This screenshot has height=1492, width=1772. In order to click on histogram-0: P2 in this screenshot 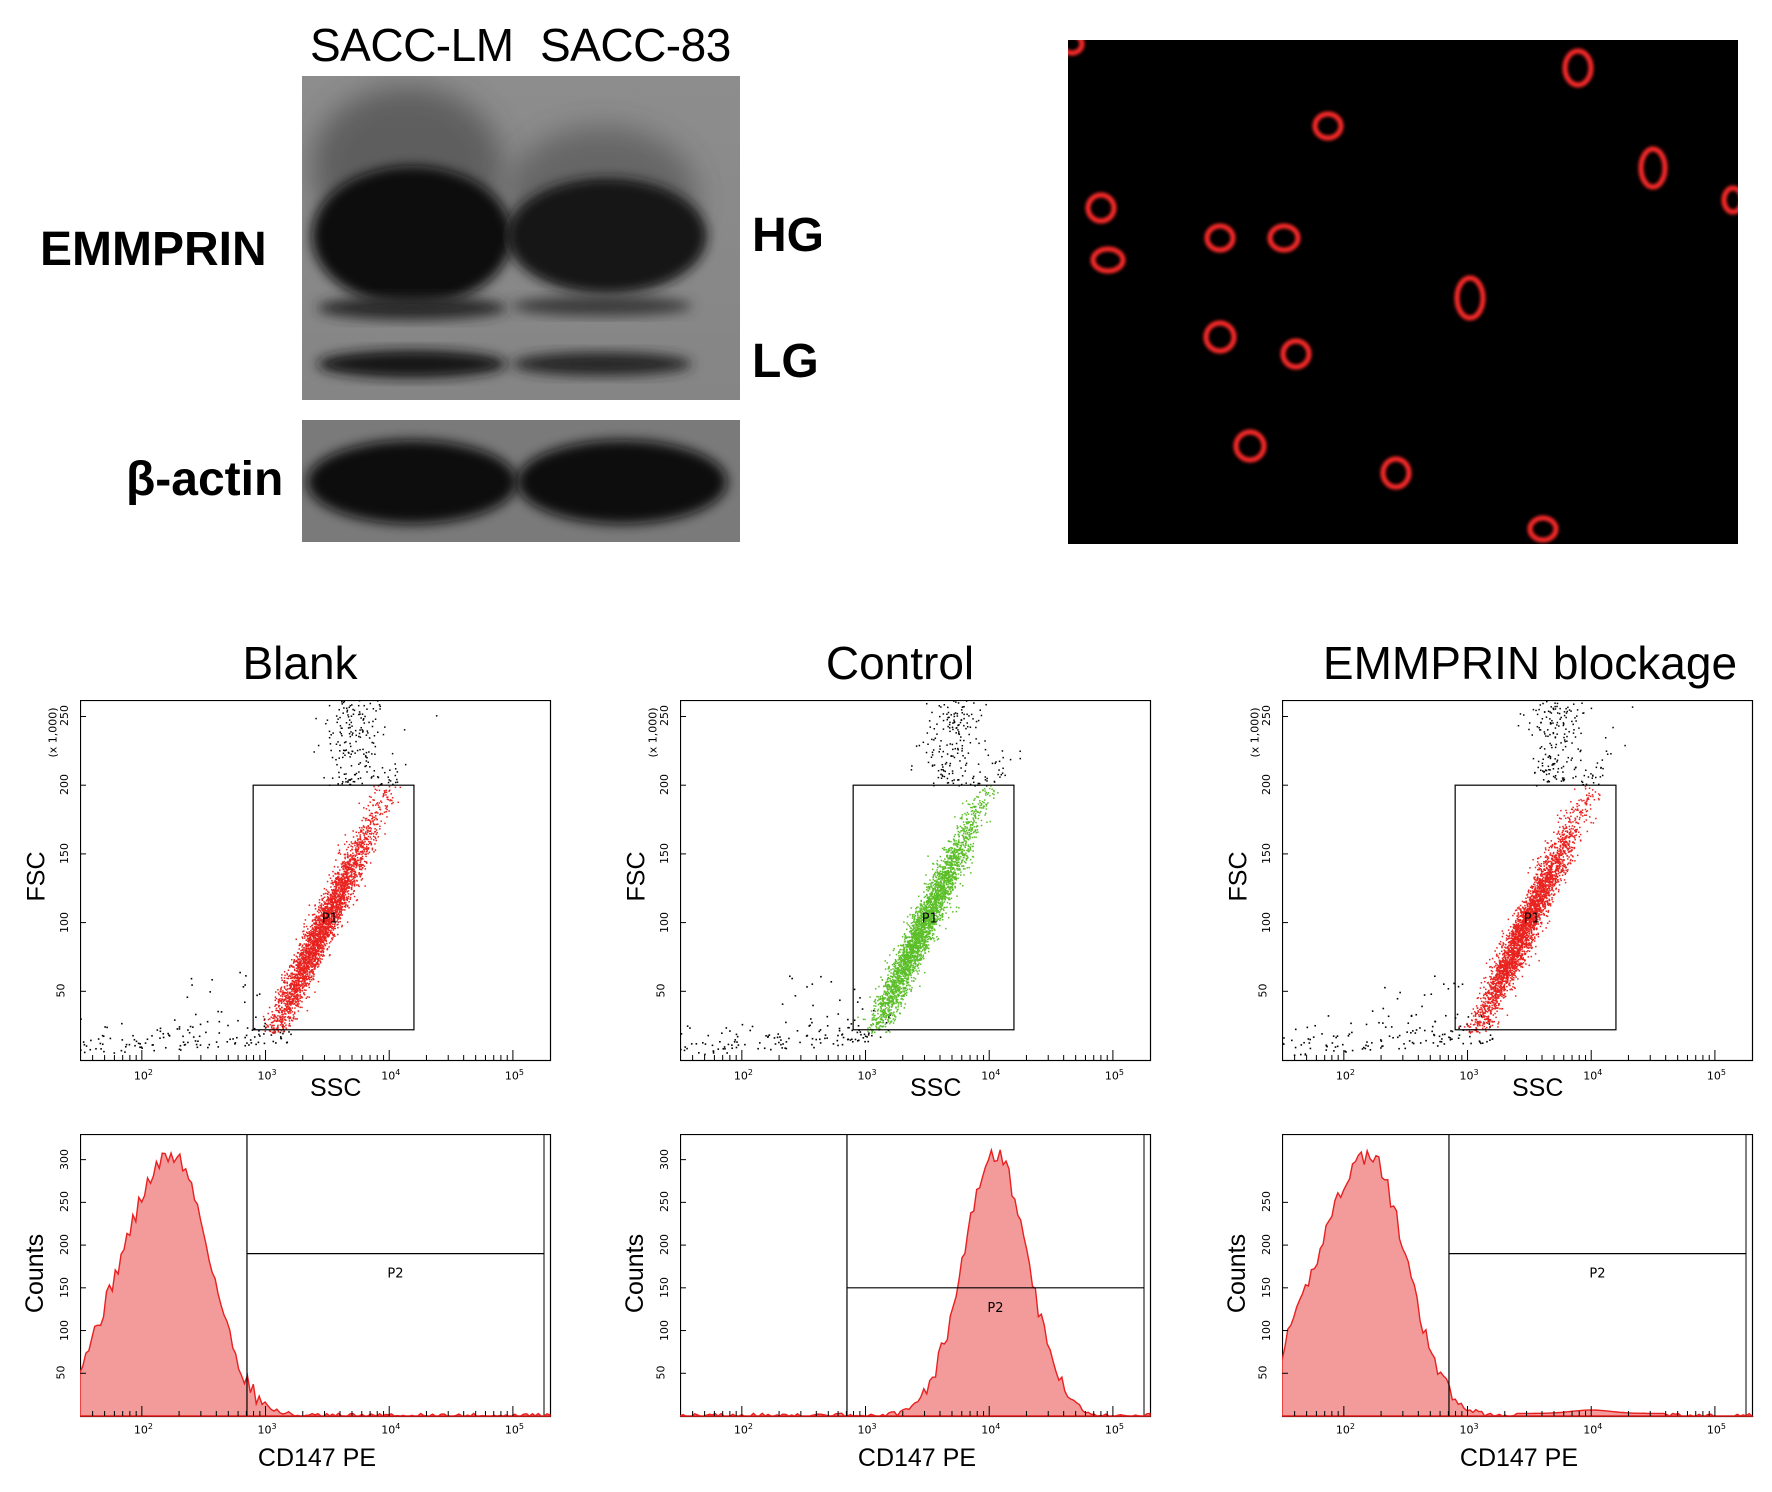, I will do `click(316, 1276)`.